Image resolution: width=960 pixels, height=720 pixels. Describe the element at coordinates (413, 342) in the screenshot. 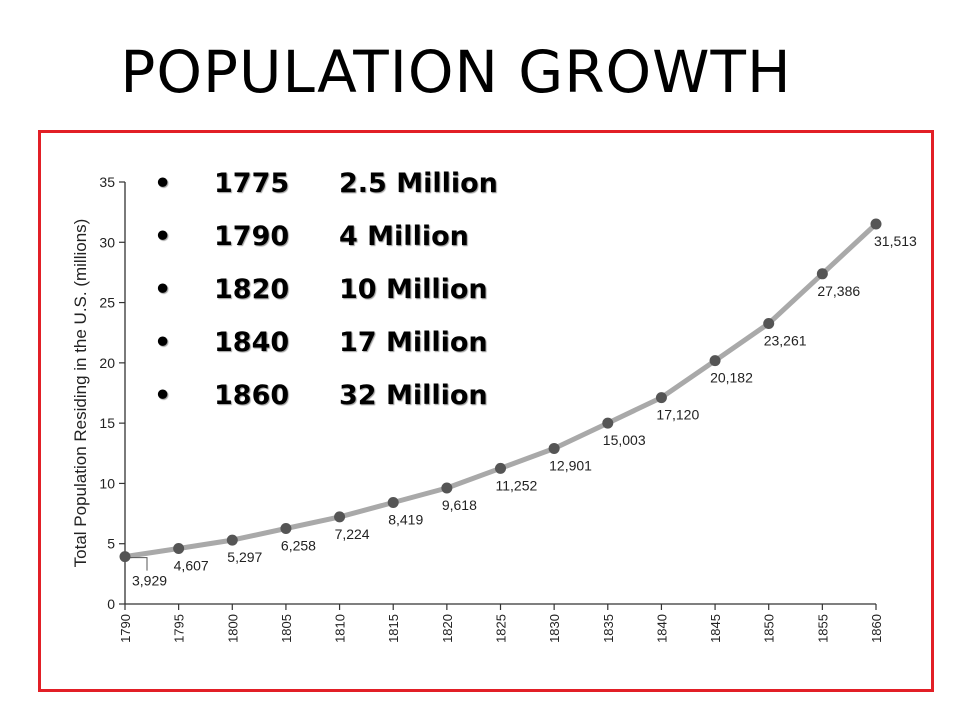

I see `bullet-value: 17 Million` at that location.